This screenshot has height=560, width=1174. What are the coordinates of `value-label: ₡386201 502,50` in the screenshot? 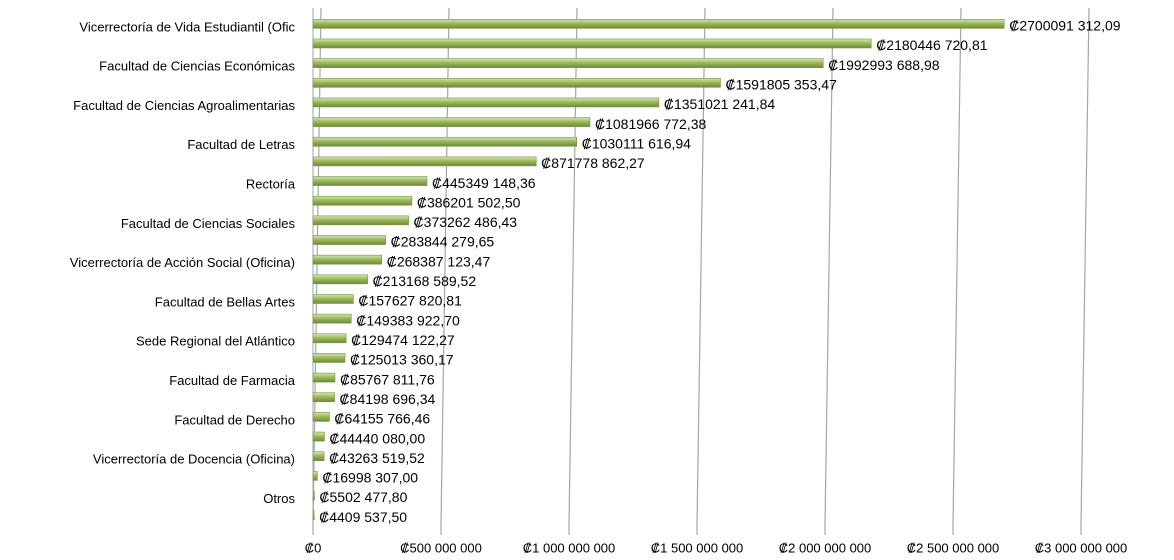 It's located at (469, 202).